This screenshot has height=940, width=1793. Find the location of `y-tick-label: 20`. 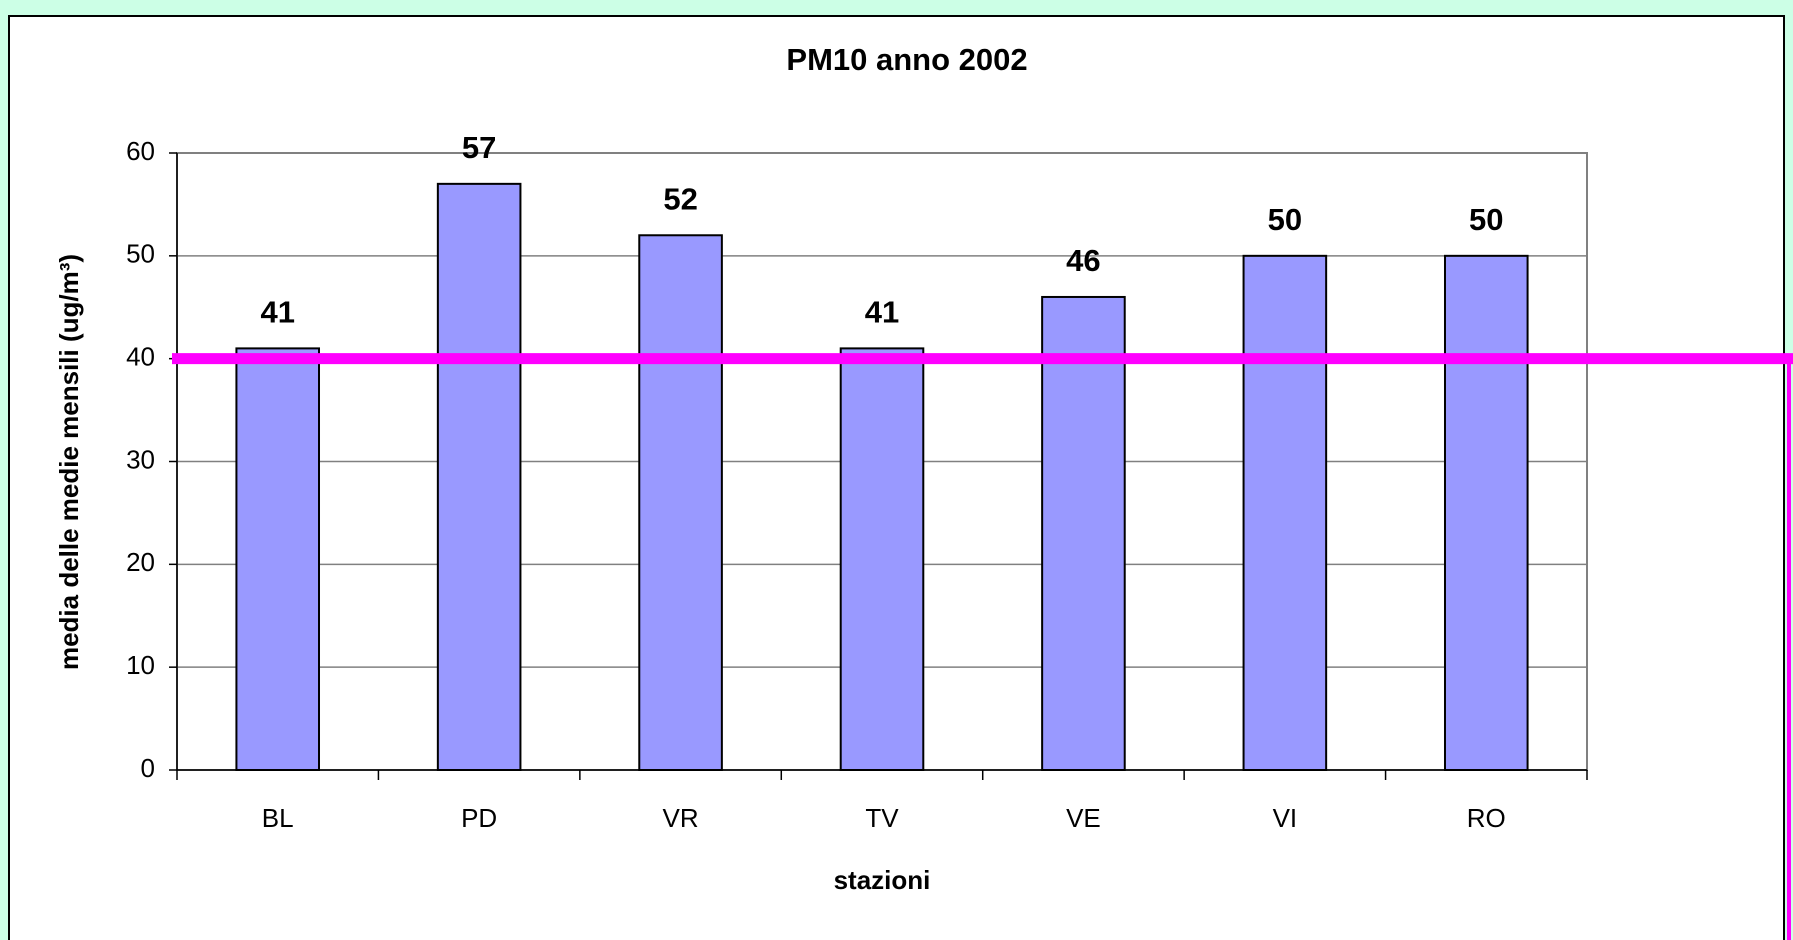

y-tick-label: 20 is located at coordinates (140, 562).